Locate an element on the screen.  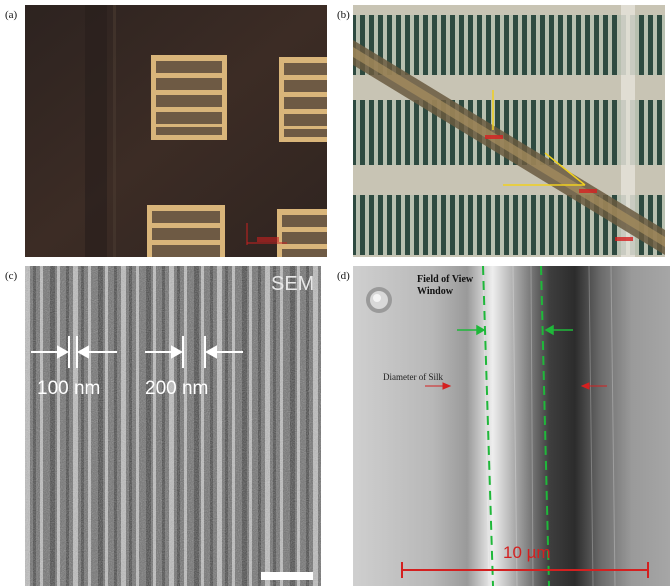
scale-bar-d is located at coordinates (525, 570).